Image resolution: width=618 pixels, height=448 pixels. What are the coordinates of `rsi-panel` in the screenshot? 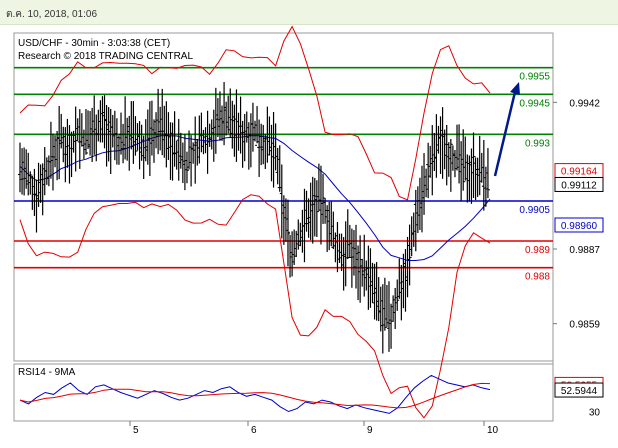 It's located at (283, 392).